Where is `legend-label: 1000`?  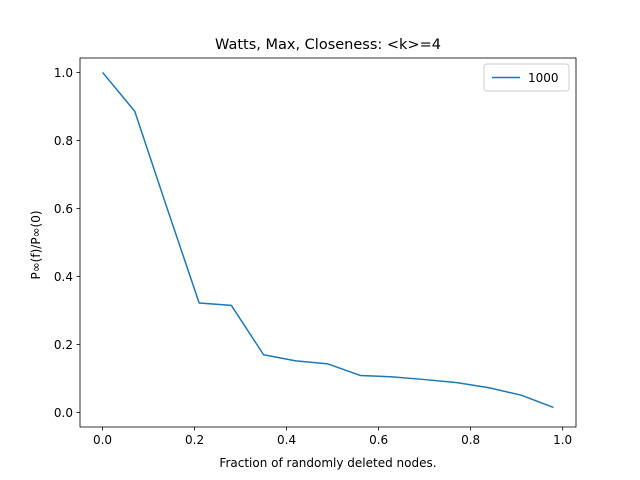 legend-label: 1000 is located at coordinates (543, 78).